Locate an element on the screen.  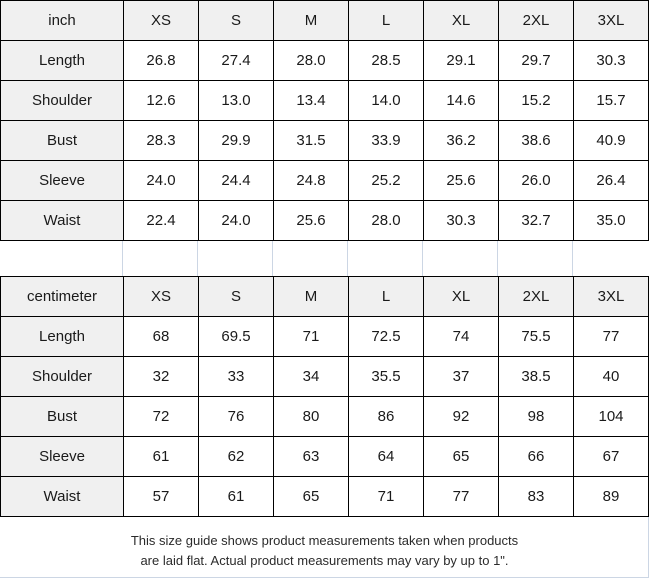
column-header-l: L is located at coordinates (386, 20).